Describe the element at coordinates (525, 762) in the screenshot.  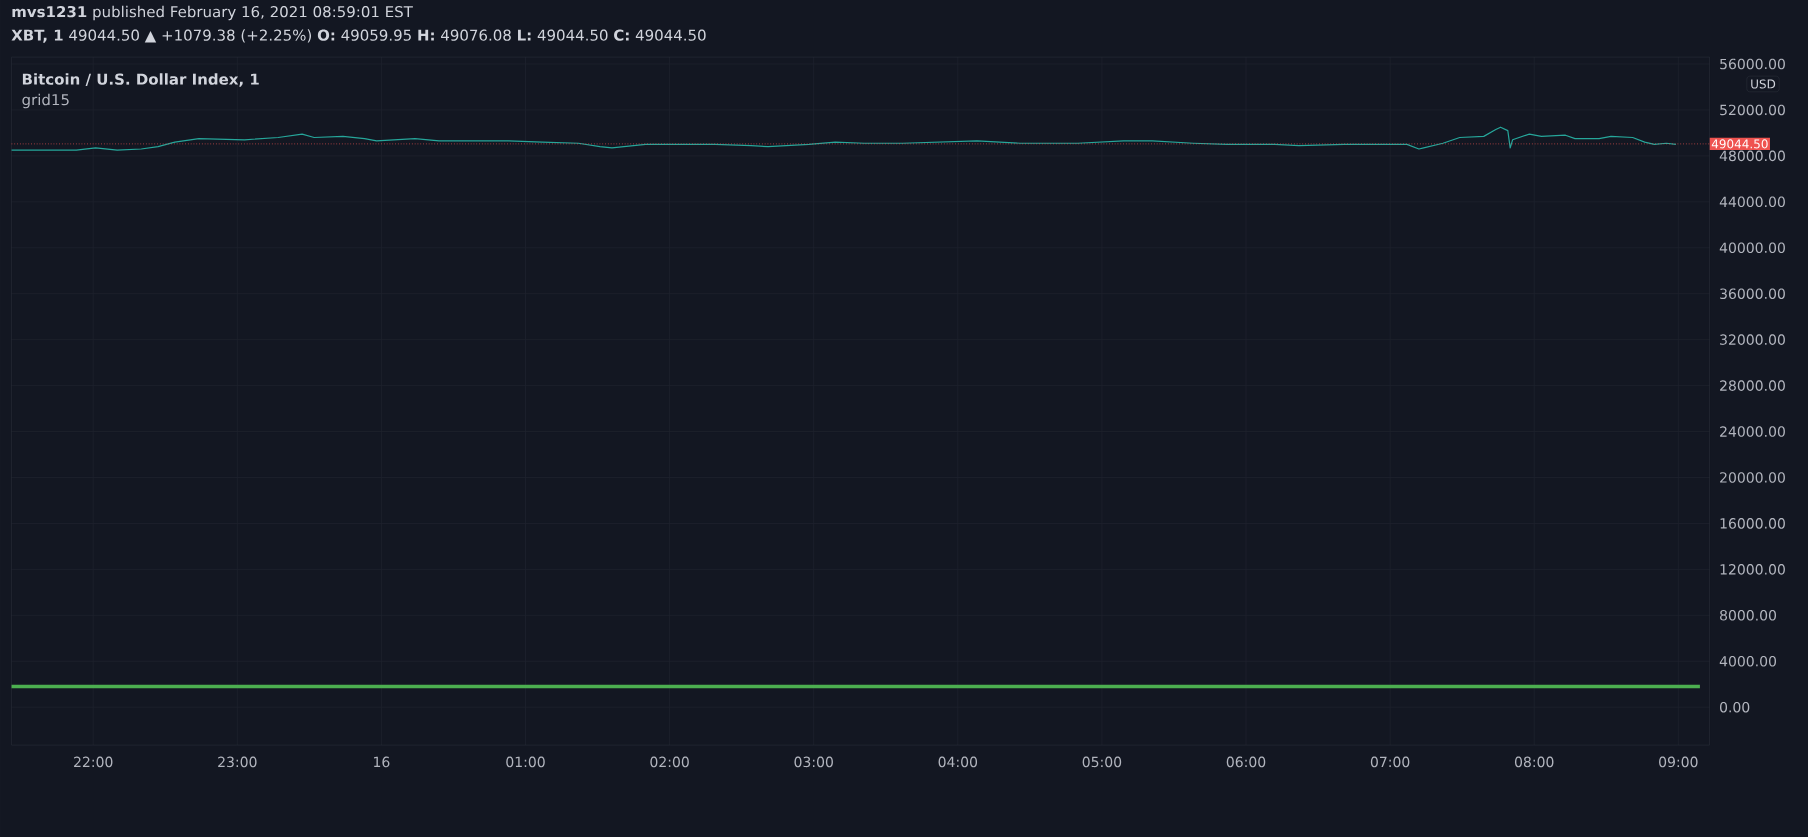
I see `x-tick-label: 01:00` at that location.